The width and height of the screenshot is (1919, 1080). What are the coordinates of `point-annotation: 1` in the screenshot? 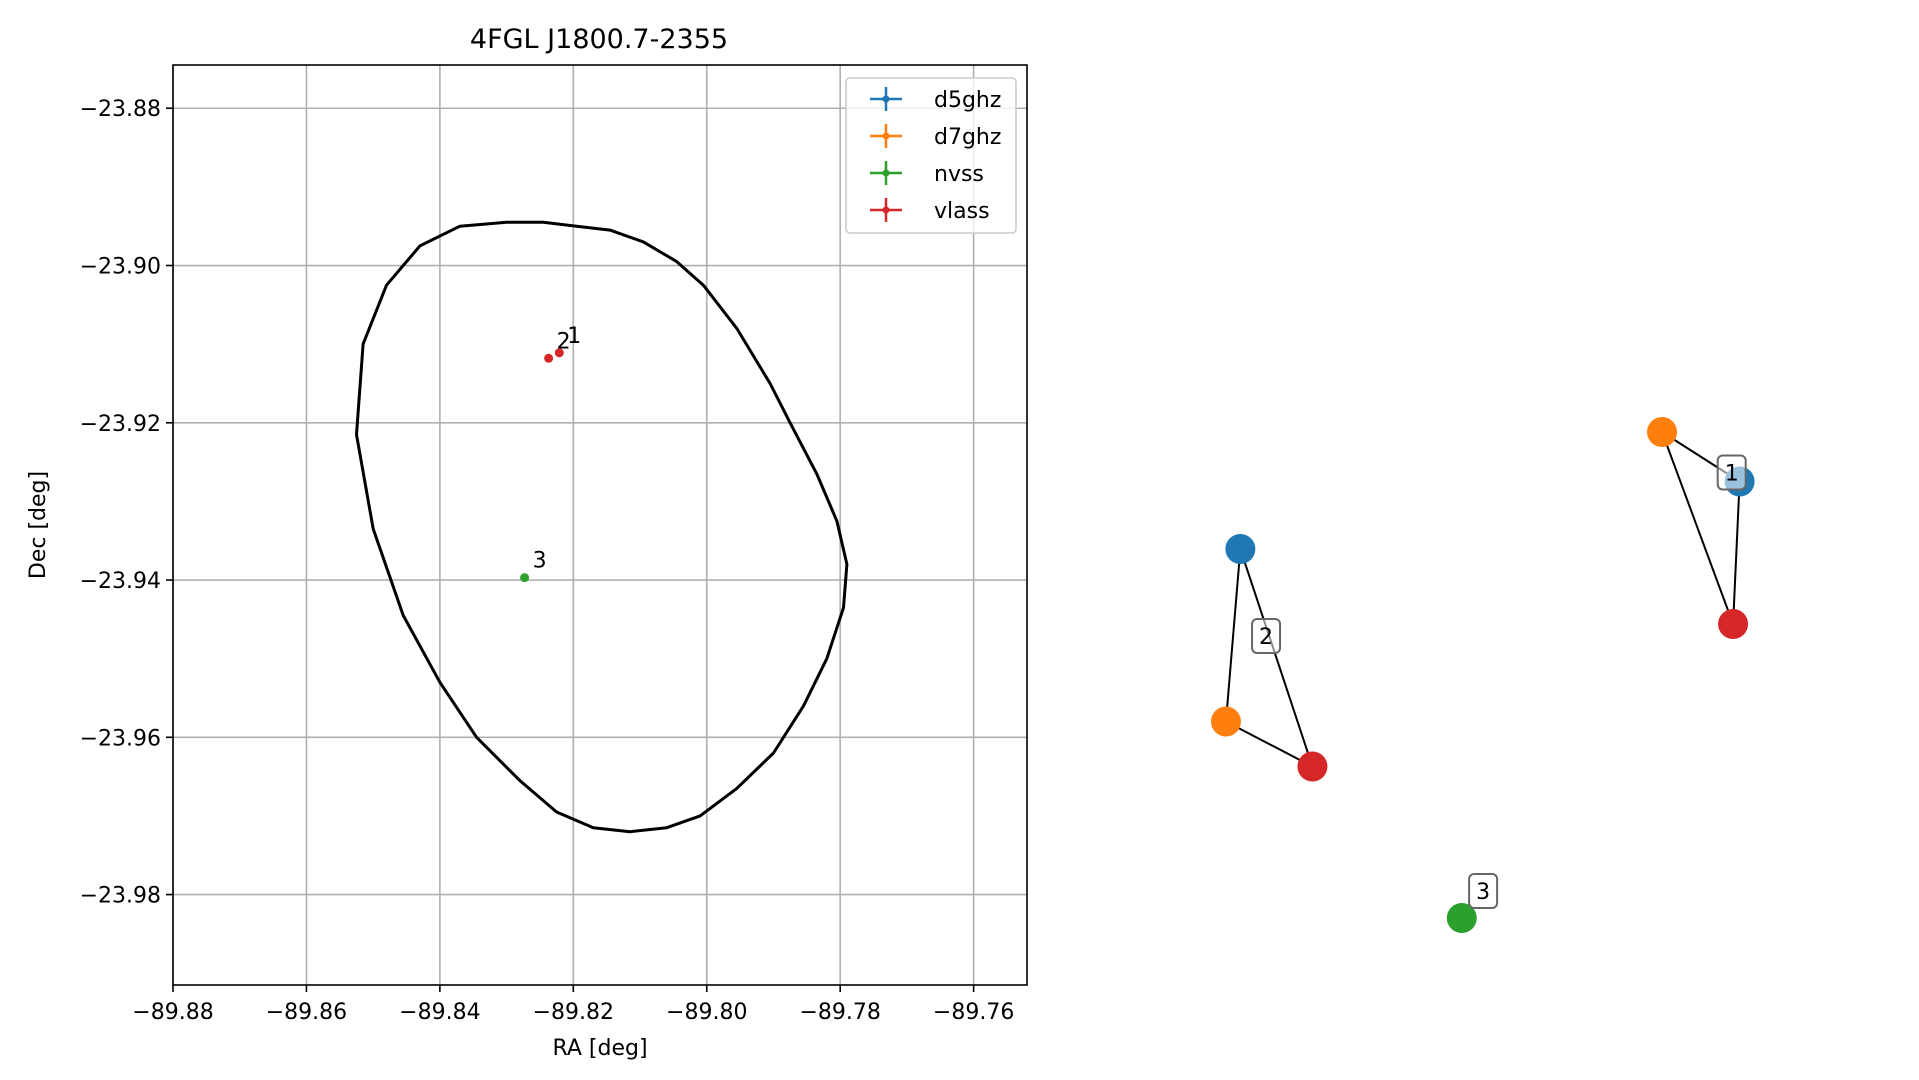 It's located at (574, 336).